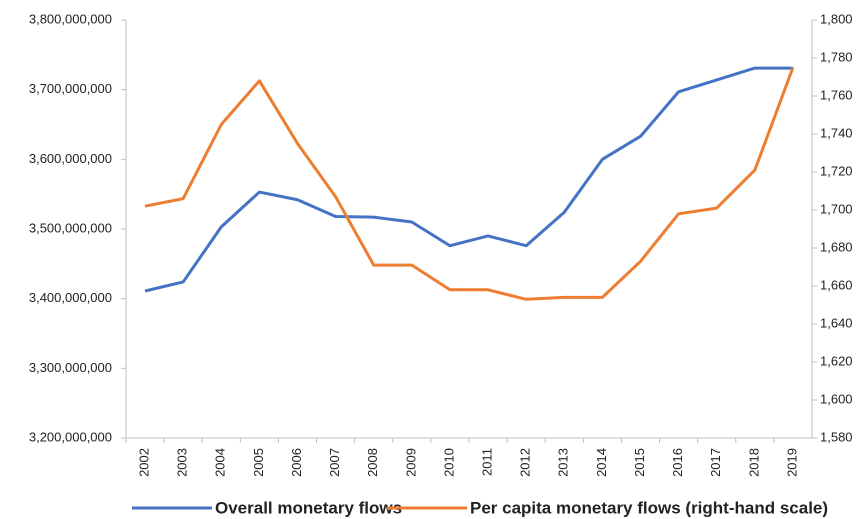 The image size is (867, 519). What do you see at coordinates (836, 94) in the screenshot?
I see `y2-tick-label: 1,760` at bounding box center [836, 94].